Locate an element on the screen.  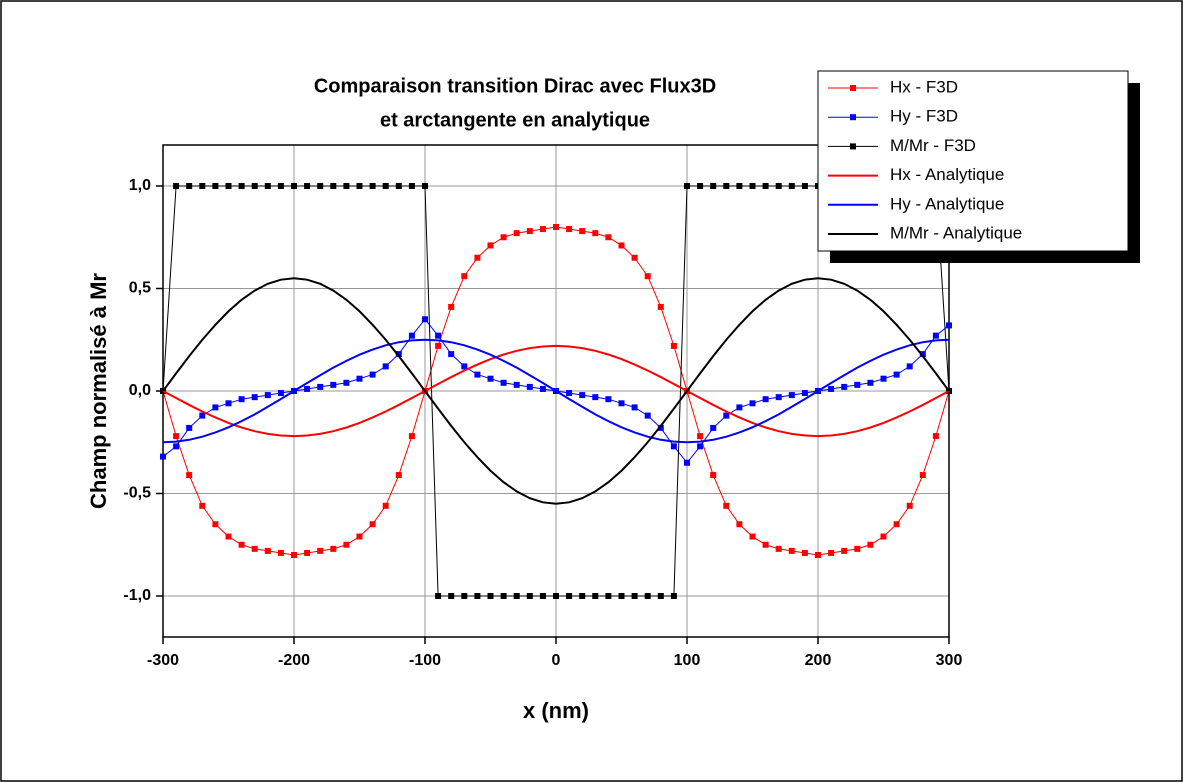
x-tick-label: -200 is located at coordinates (294, 660).